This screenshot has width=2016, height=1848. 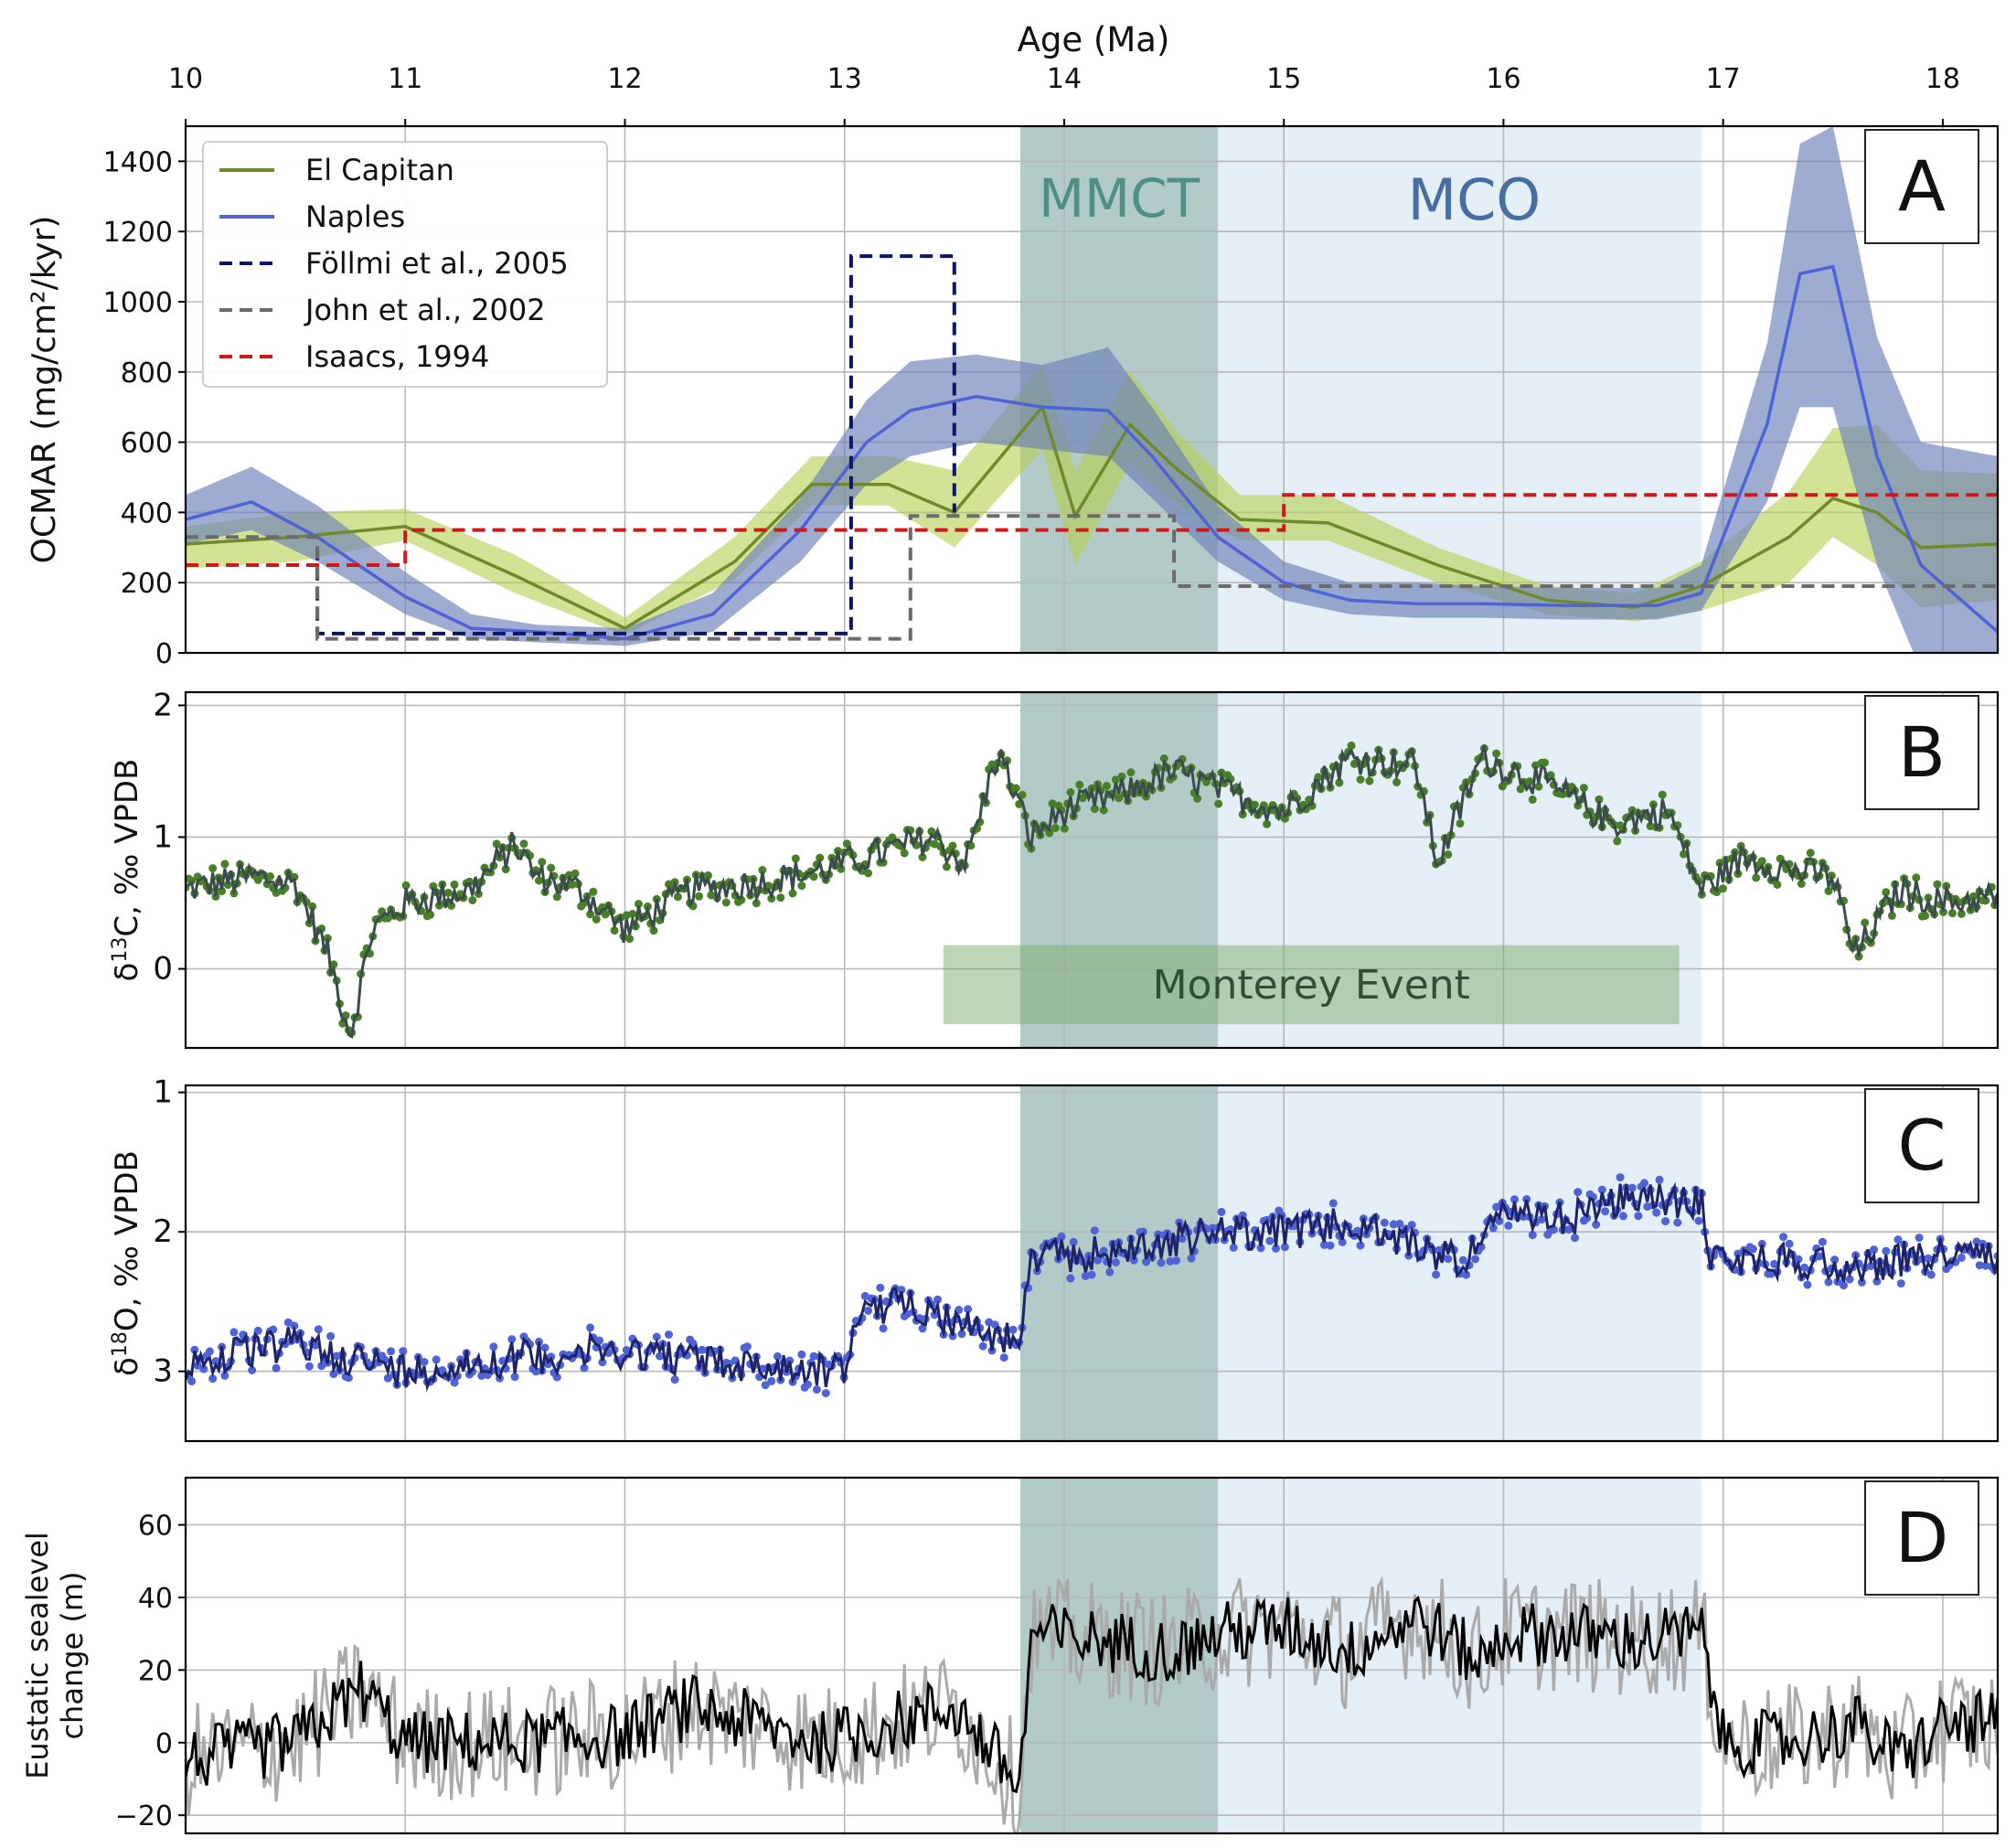 I want to click on panel-letter: B, so click(x=1922, y=752).